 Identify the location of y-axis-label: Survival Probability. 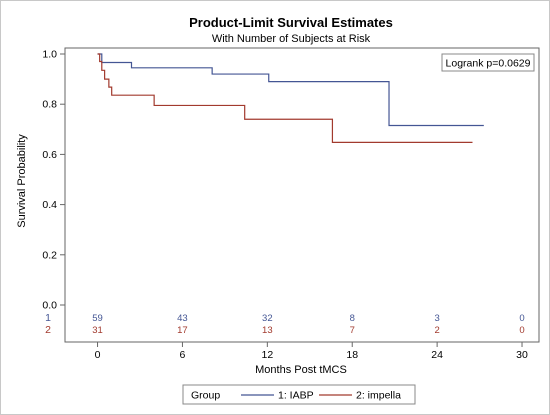
(22, 181).